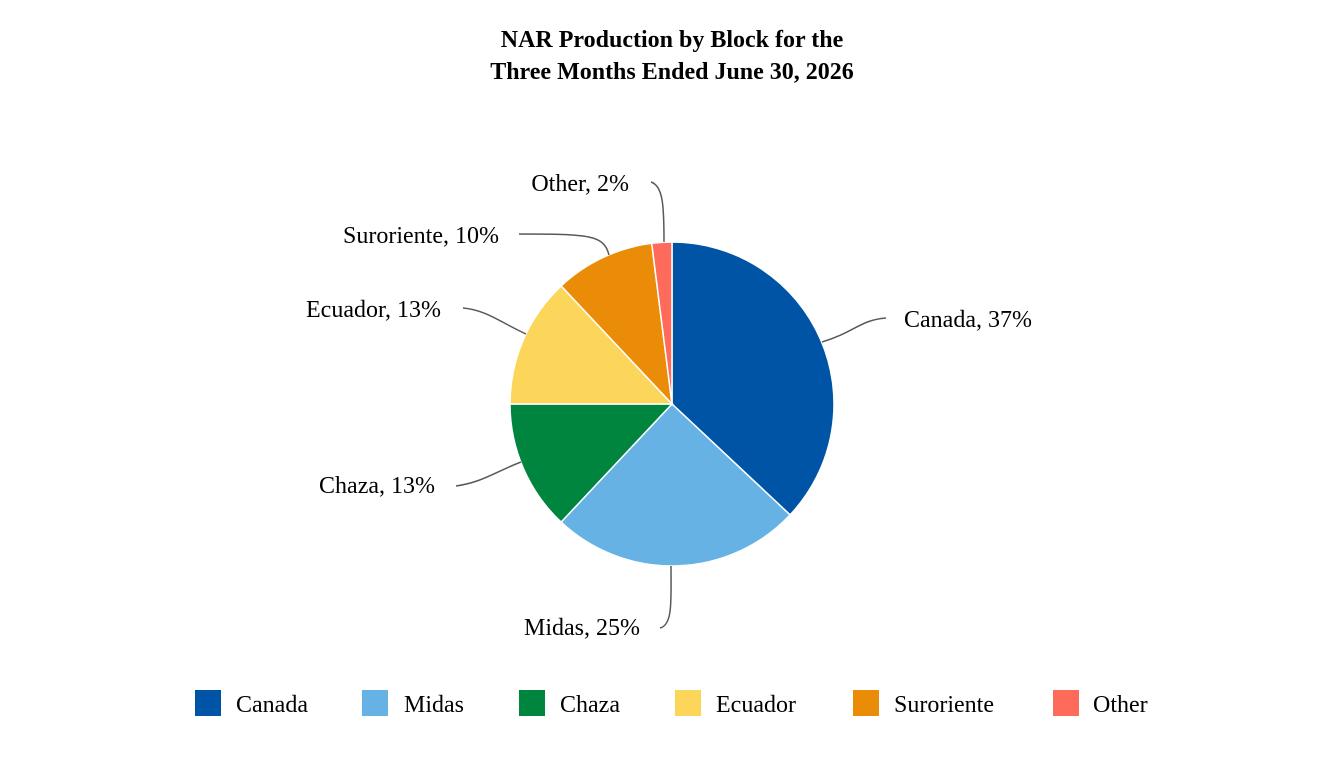  I want to click on leader-line-chaza, so click(488, 474).